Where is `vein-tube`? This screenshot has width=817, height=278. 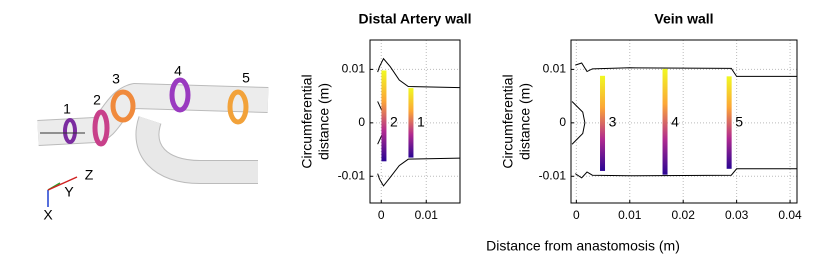 vein-tube is located at coordinates (197, 149).